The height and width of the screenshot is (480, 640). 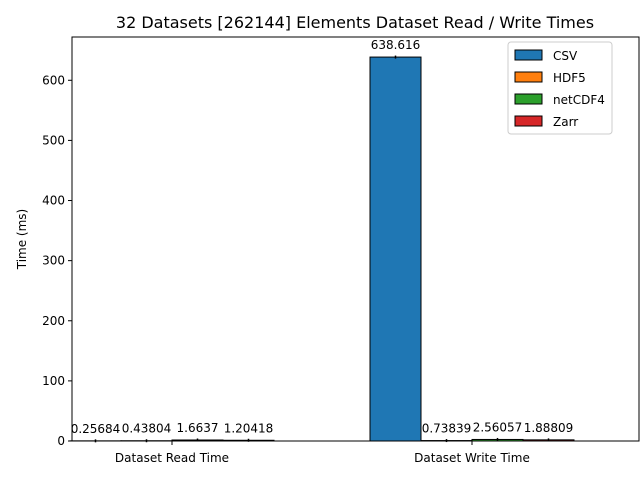 I want to click on y-tick-label: 100, so click(x=53, y=381).